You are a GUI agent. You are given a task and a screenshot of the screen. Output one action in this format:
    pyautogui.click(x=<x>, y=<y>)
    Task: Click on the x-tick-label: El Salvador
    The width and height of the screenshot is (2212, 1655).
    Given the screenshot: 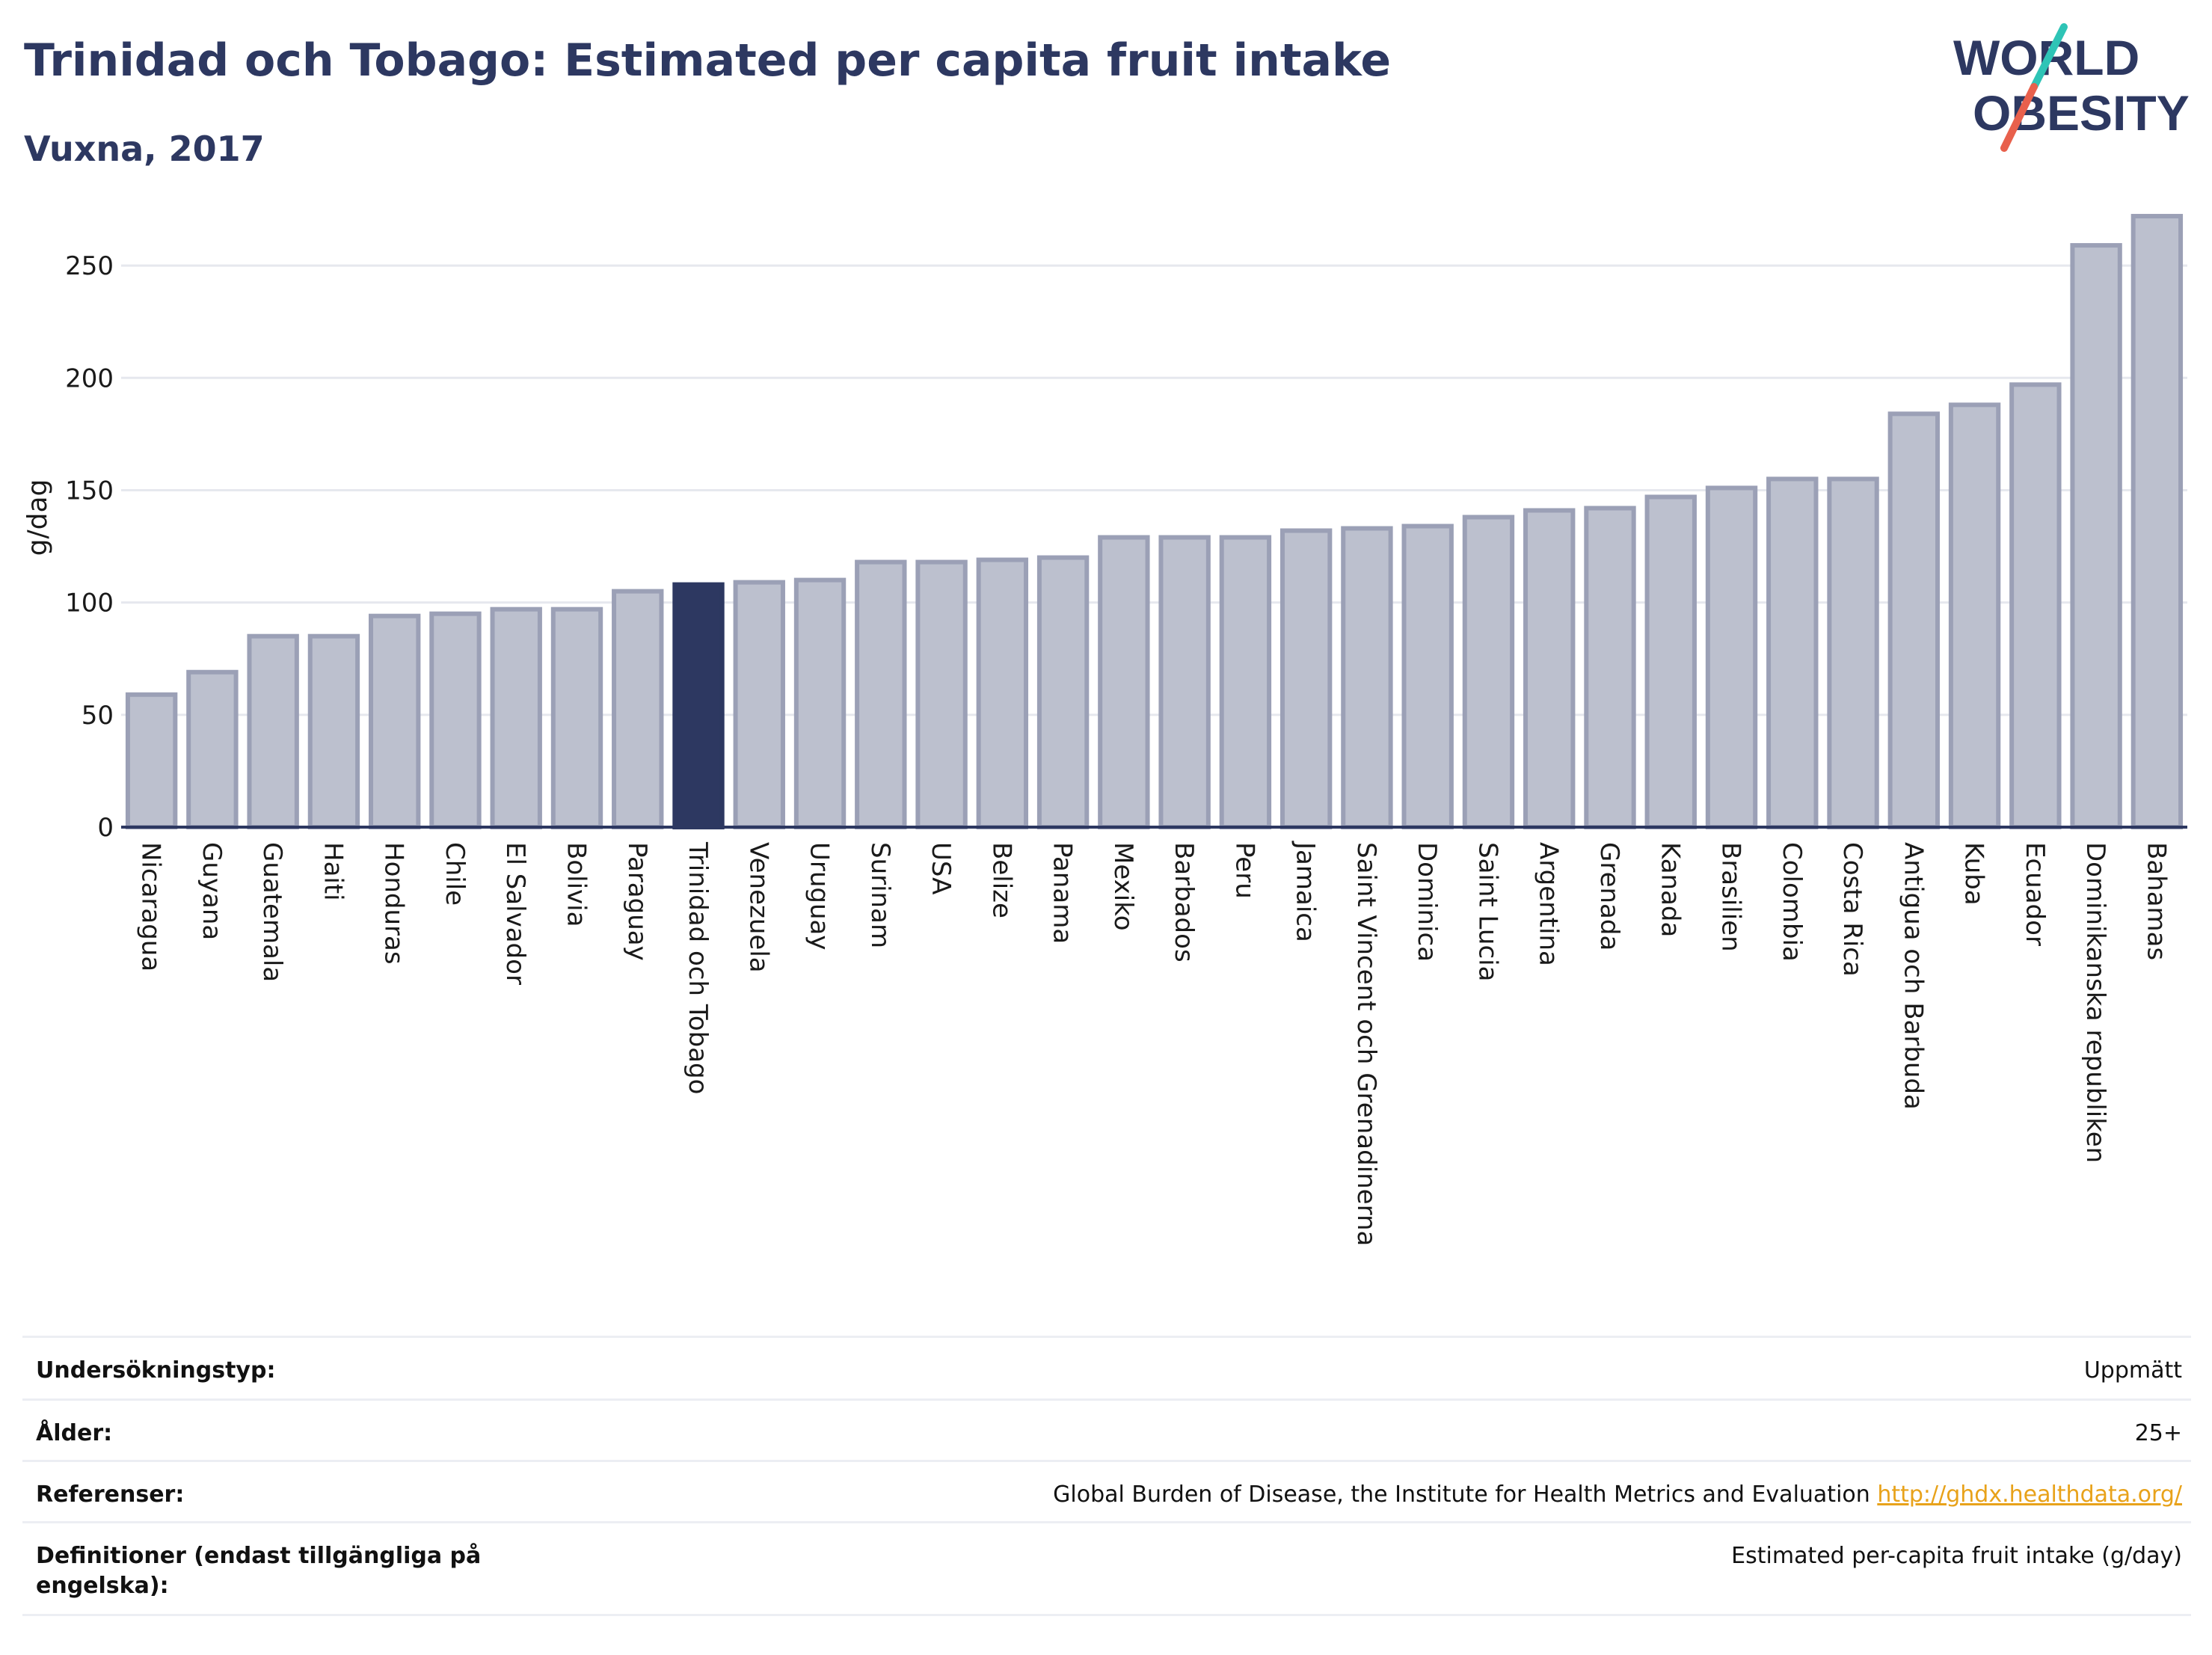 What is the action you would take?
    pyautogui.click(x=515, y=913)
    